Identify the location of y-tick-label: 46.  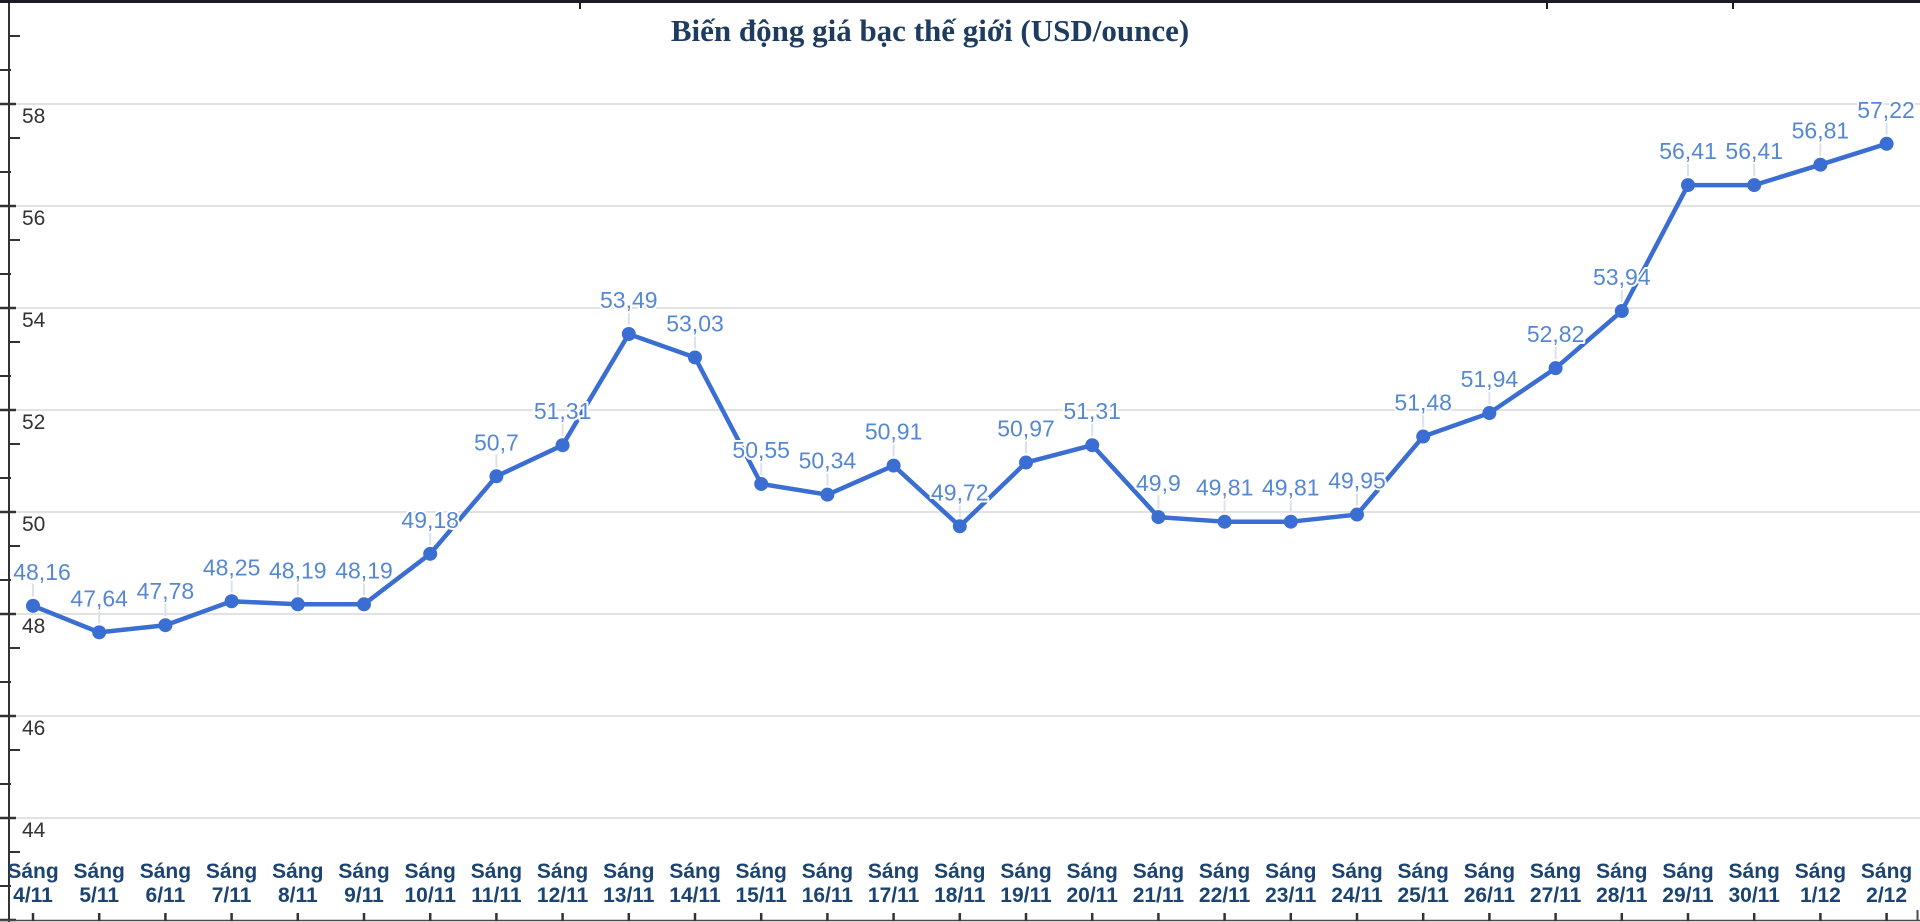
(33, 728).